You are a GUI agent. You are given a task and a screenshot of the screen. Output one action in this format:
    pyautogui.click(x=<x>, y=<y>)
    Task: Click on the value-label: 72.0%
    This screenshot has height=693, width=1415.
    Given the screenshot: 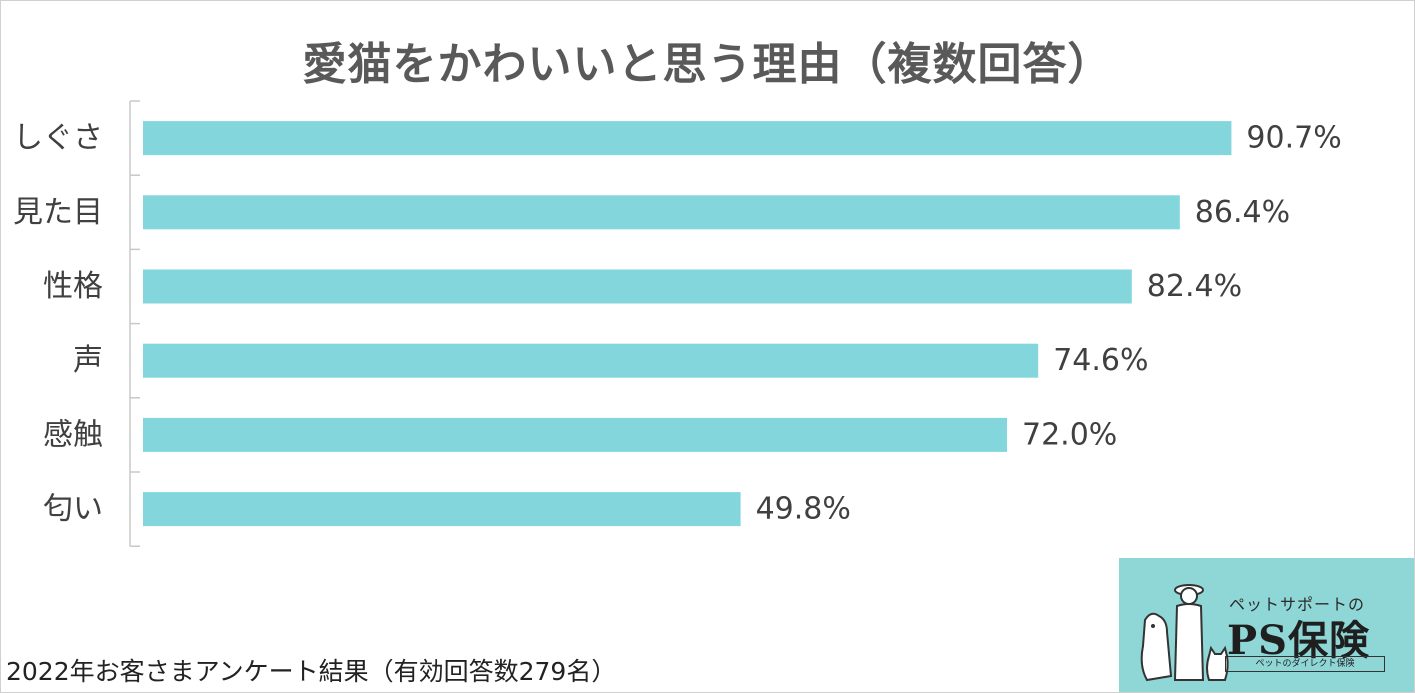 What is the action you would take?
    pyautogui.click(x=1069, y=434)
    